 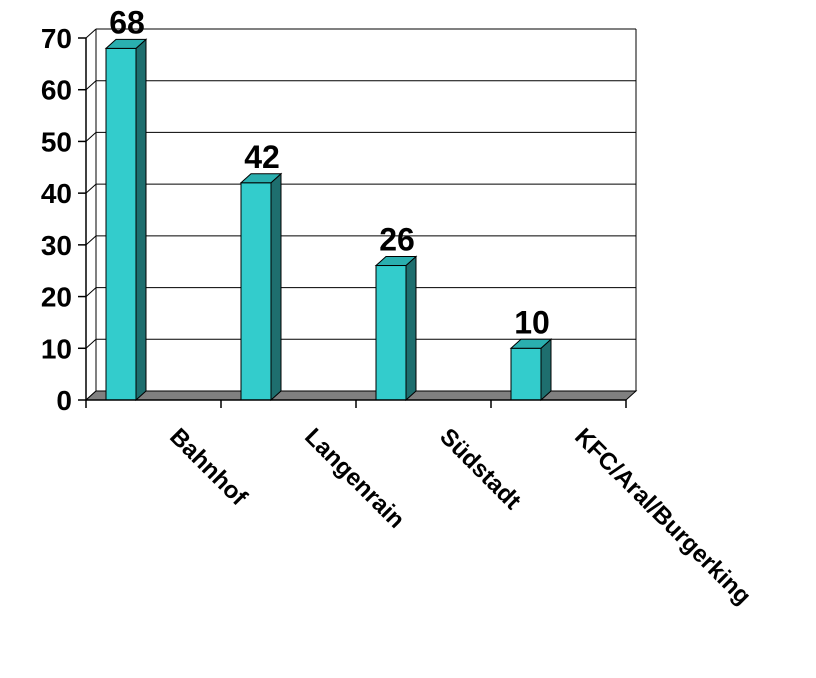 What do you see at coordinates (532, 322) in the screenshot?
I see `data-label: 10` at bounding box center [532, 322].